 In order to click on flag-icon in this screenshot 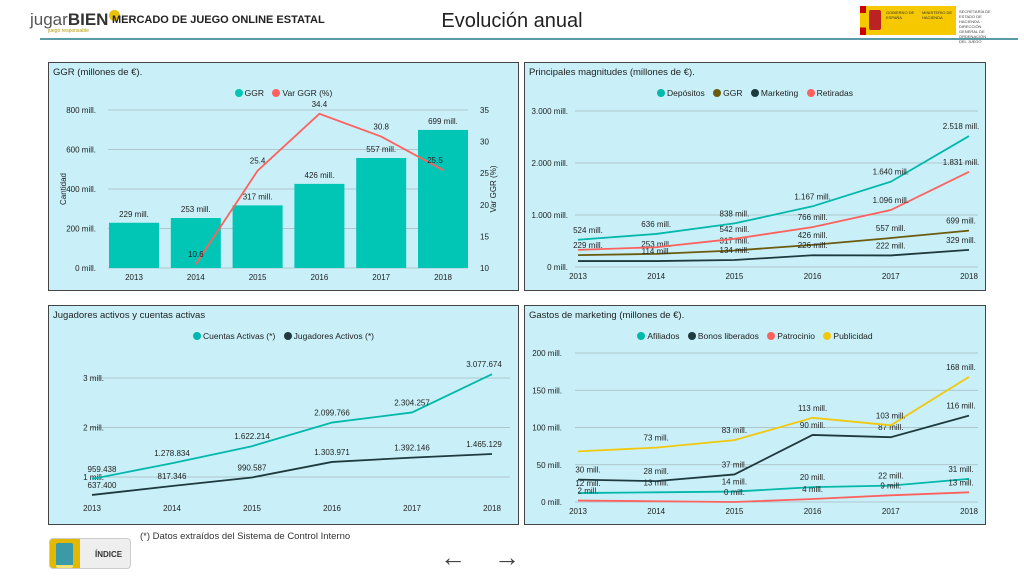, I will do `click(863, 20)`.